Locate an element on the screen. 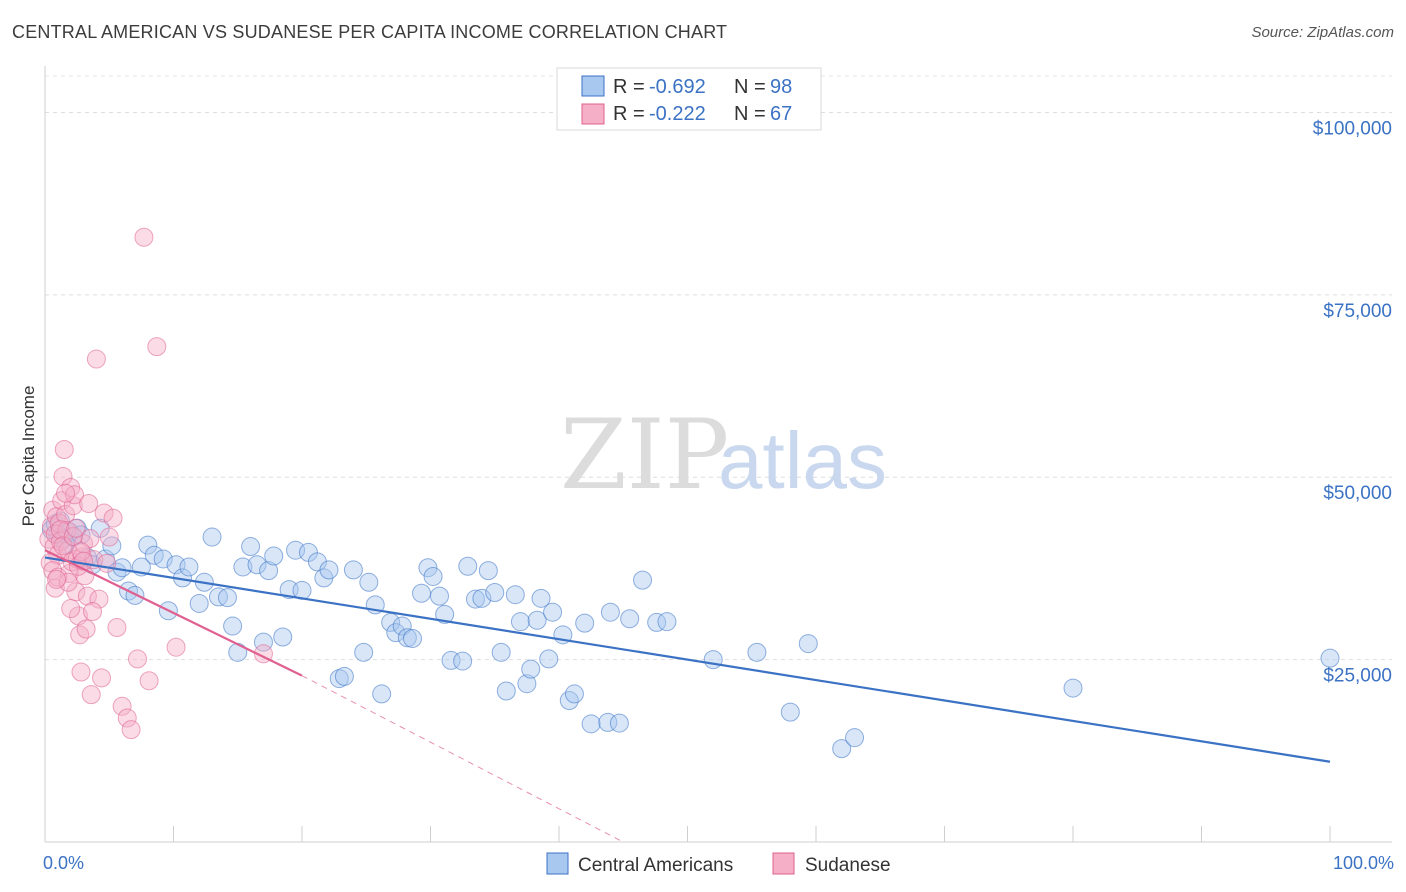 This screenshot has width=1406, height=892. series-legend: Central Americans Sudanese is located at coordinates (718, 864).